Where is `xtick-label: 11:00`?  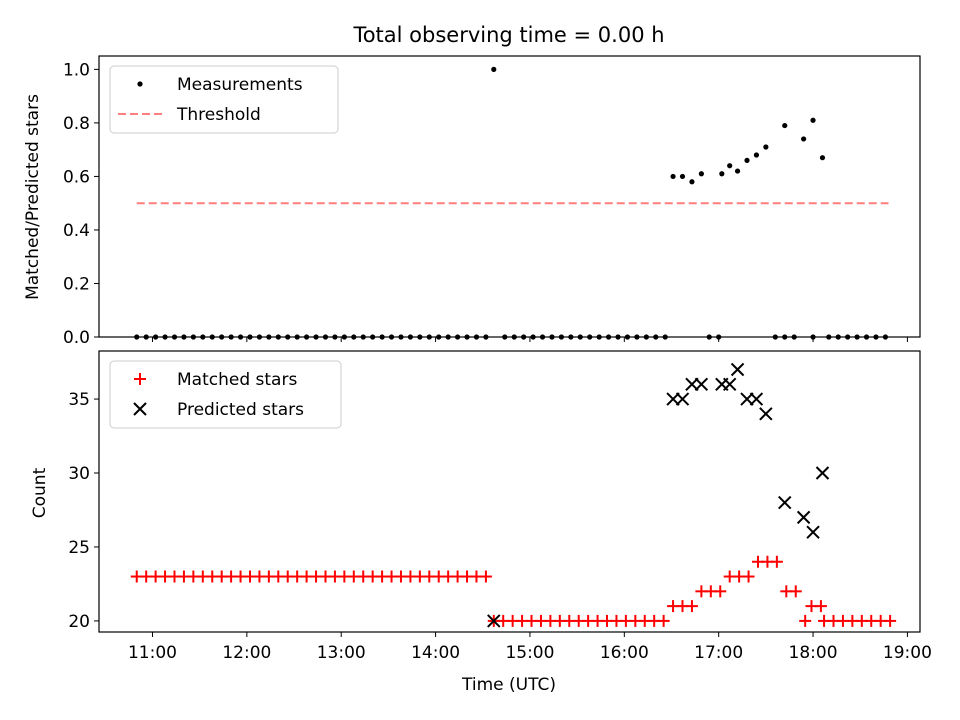
xtick-label: 11:00 is located at coordinates (152, 653).